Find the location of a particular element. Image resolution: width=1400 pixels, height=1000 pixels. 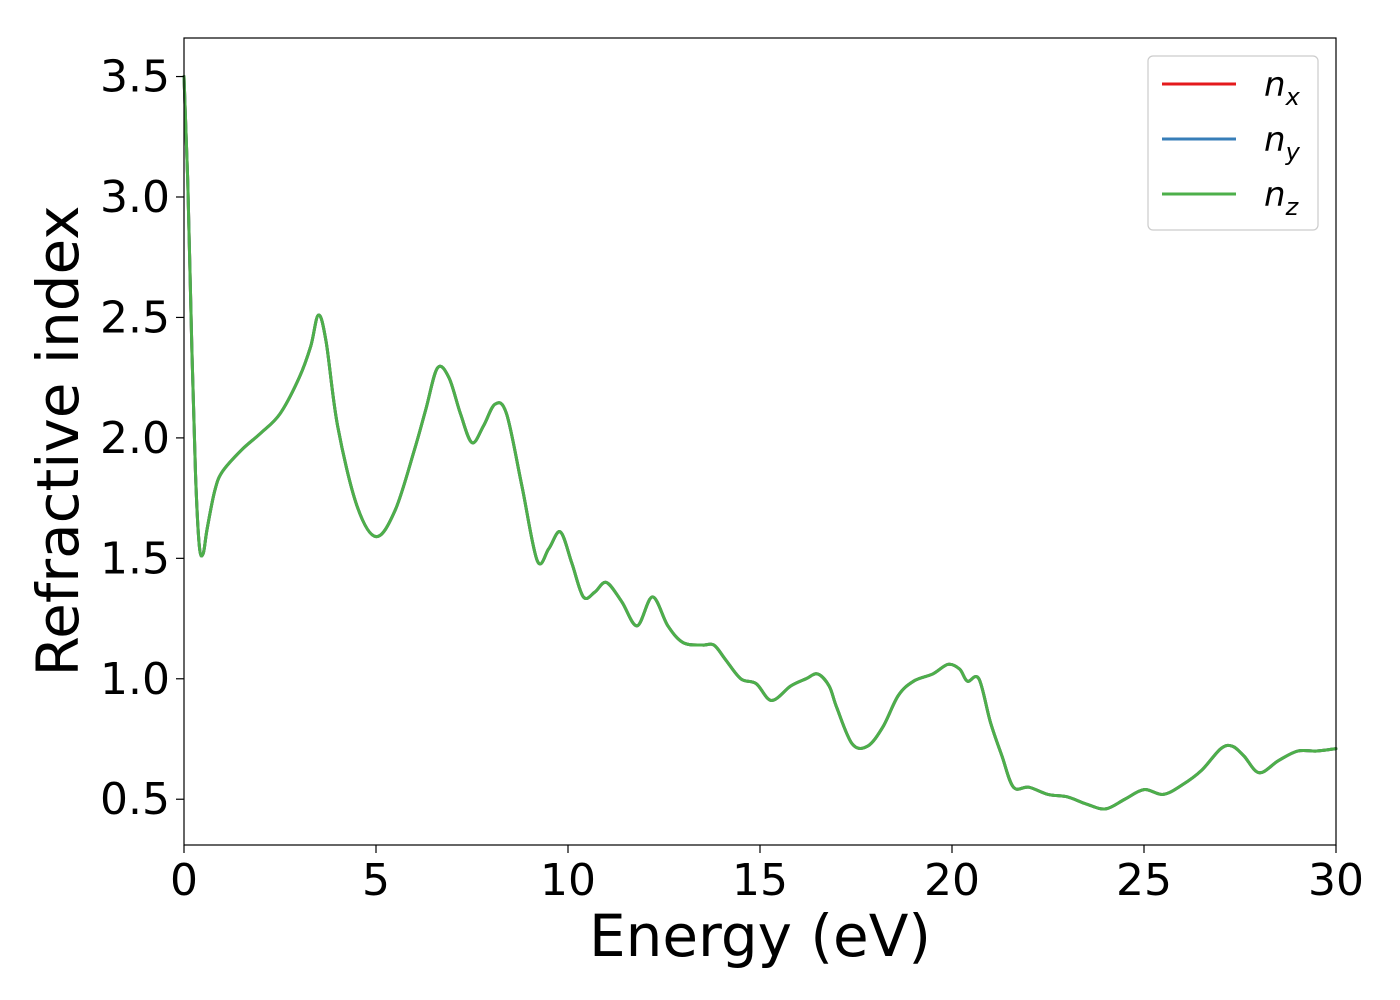

x-tick-label: 10 is located at coordinates (568, 880).